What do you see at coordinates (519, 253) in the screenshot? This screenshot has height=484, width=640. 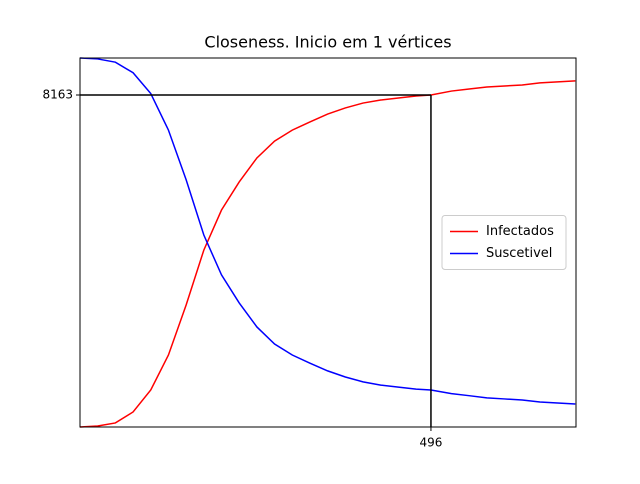 I see `legend-label: Suscetivel` at bounding box center [519, 253].